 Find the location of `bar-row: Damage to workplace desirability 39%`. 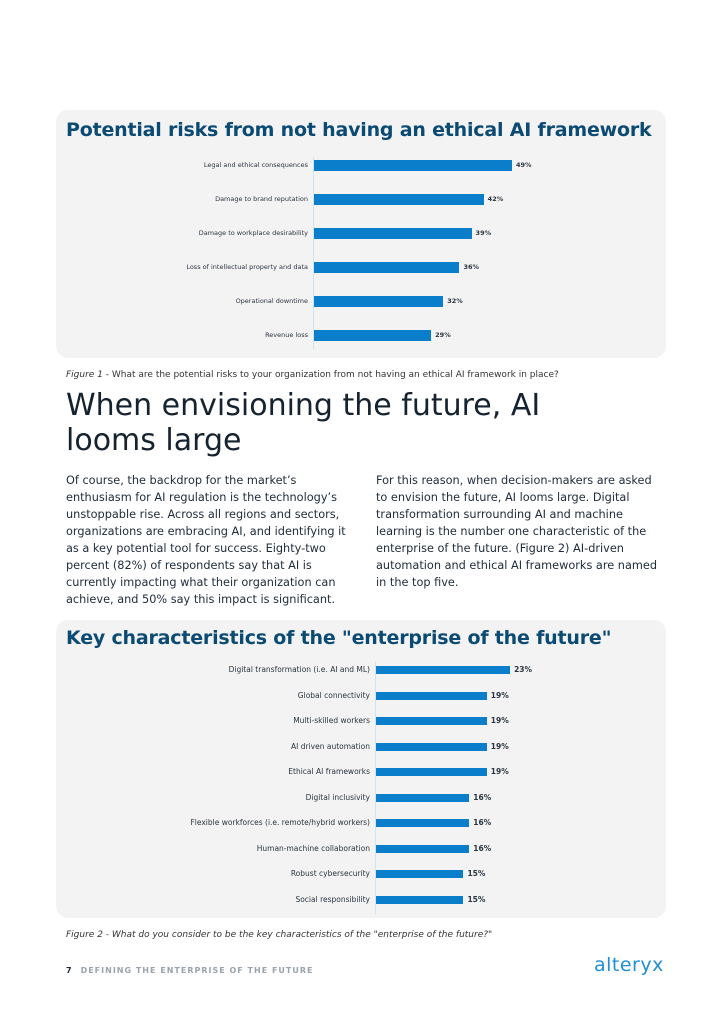

bar-row: Damage to workplace desirability 39% is located at coordinates (361, 233).